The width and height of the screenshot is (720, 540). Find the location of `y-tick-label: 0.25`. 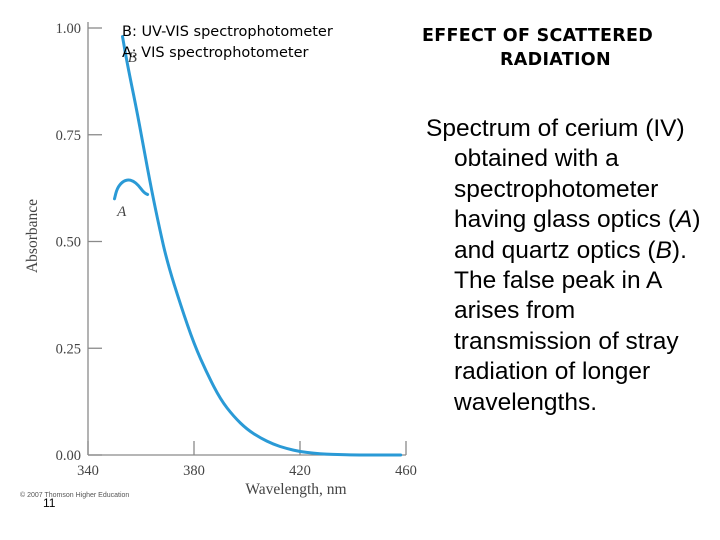

y-tick-label: 0.25 is located at coordinates (68, 349).